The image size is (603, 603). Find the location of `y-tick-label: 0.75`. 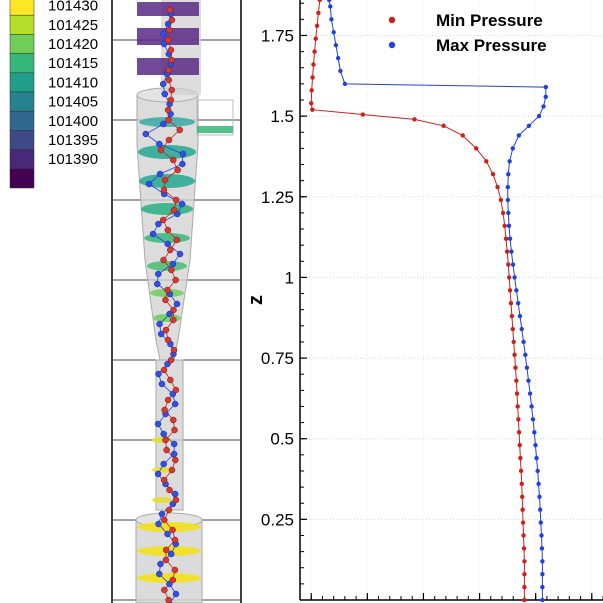

y-tick-label: 0.75 is located at coordinates (277, 358).